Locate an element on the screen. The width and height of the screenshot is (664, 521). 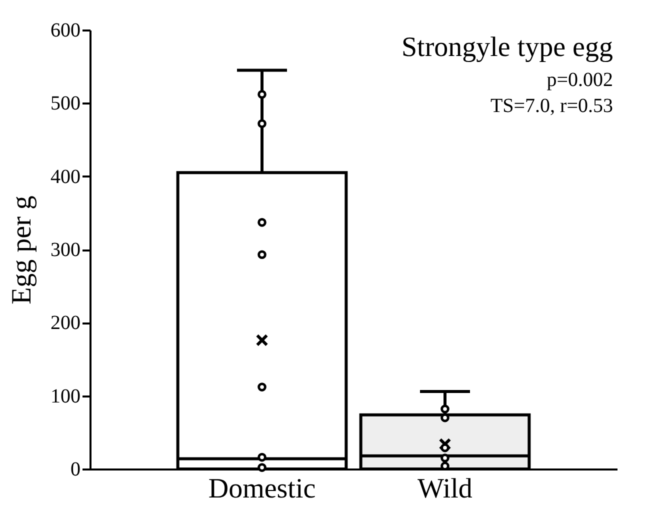
y-tick-label: 100 is located at coordinates (65, 396).